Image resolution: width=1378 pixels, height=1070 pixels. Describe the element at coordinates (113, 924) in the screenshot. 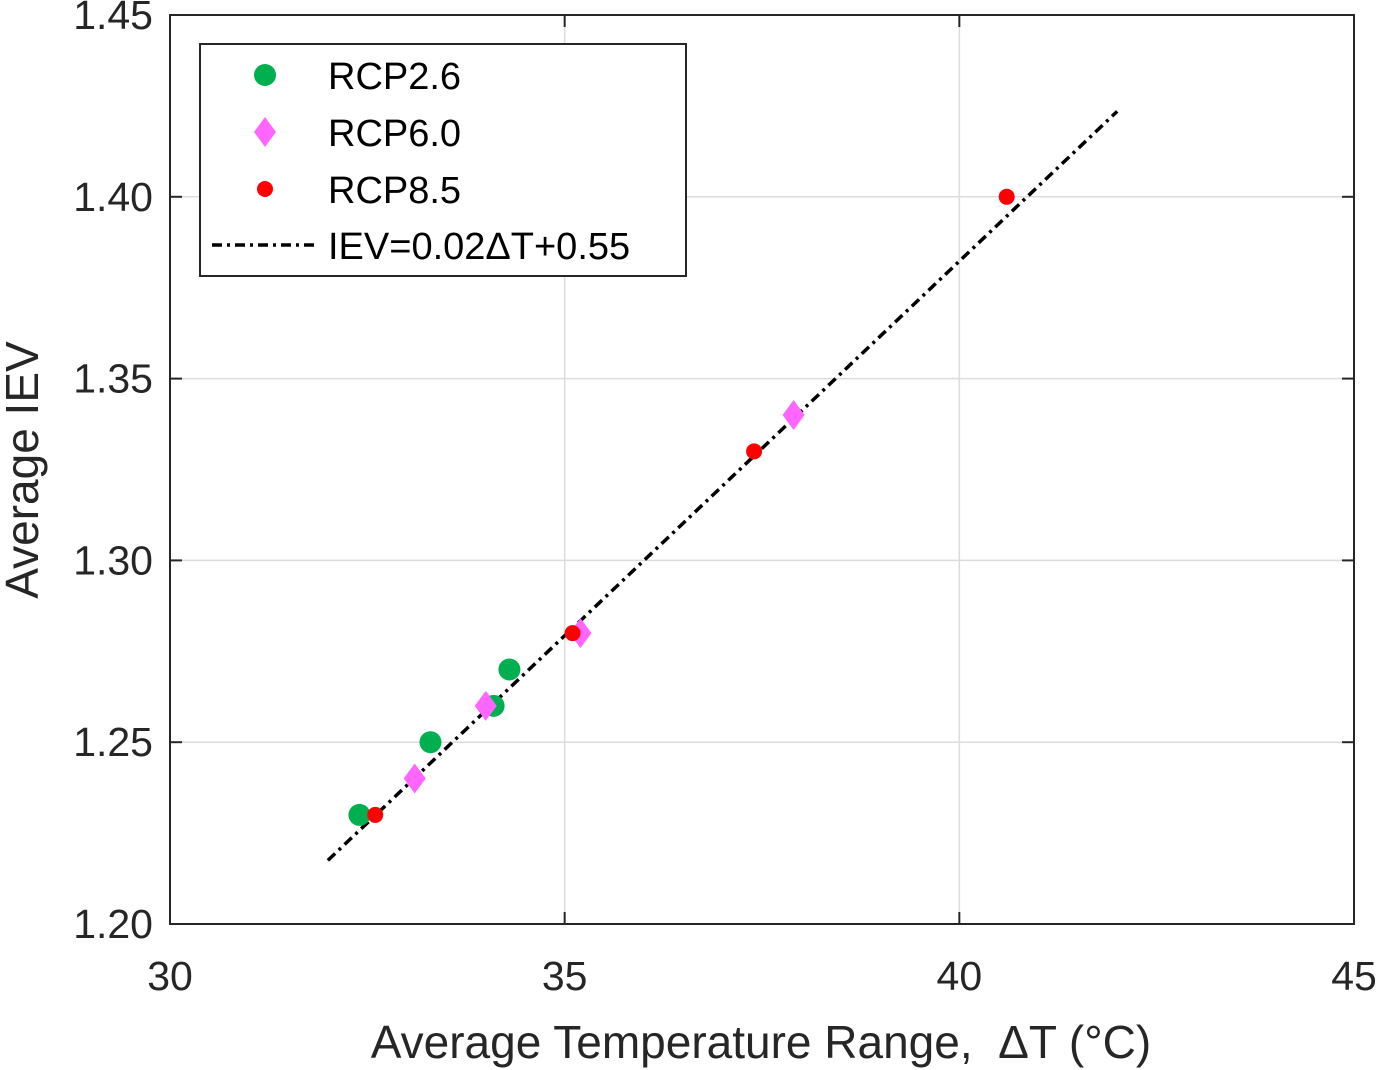

I see `y-tick-label: 1.20` at that location.